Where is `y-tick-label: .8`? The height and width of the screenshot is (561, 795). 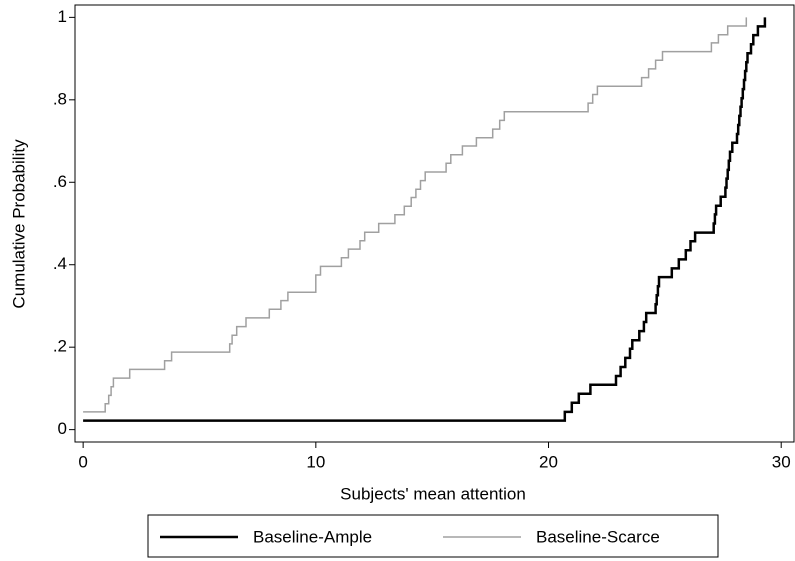
y-tick-label: .8 is located at coordinates (60, 98).